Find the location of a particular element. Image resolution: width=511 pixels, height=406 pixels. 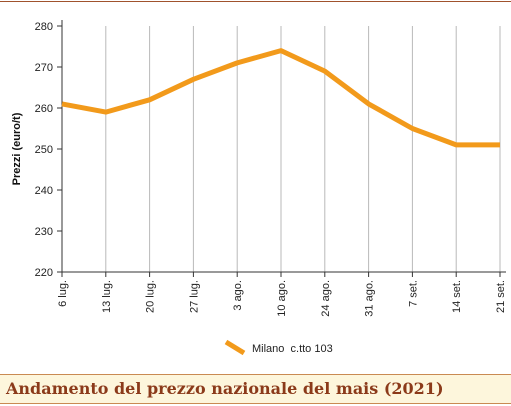

x-tick-label: 7 set. is located at coordinates (413, 293).